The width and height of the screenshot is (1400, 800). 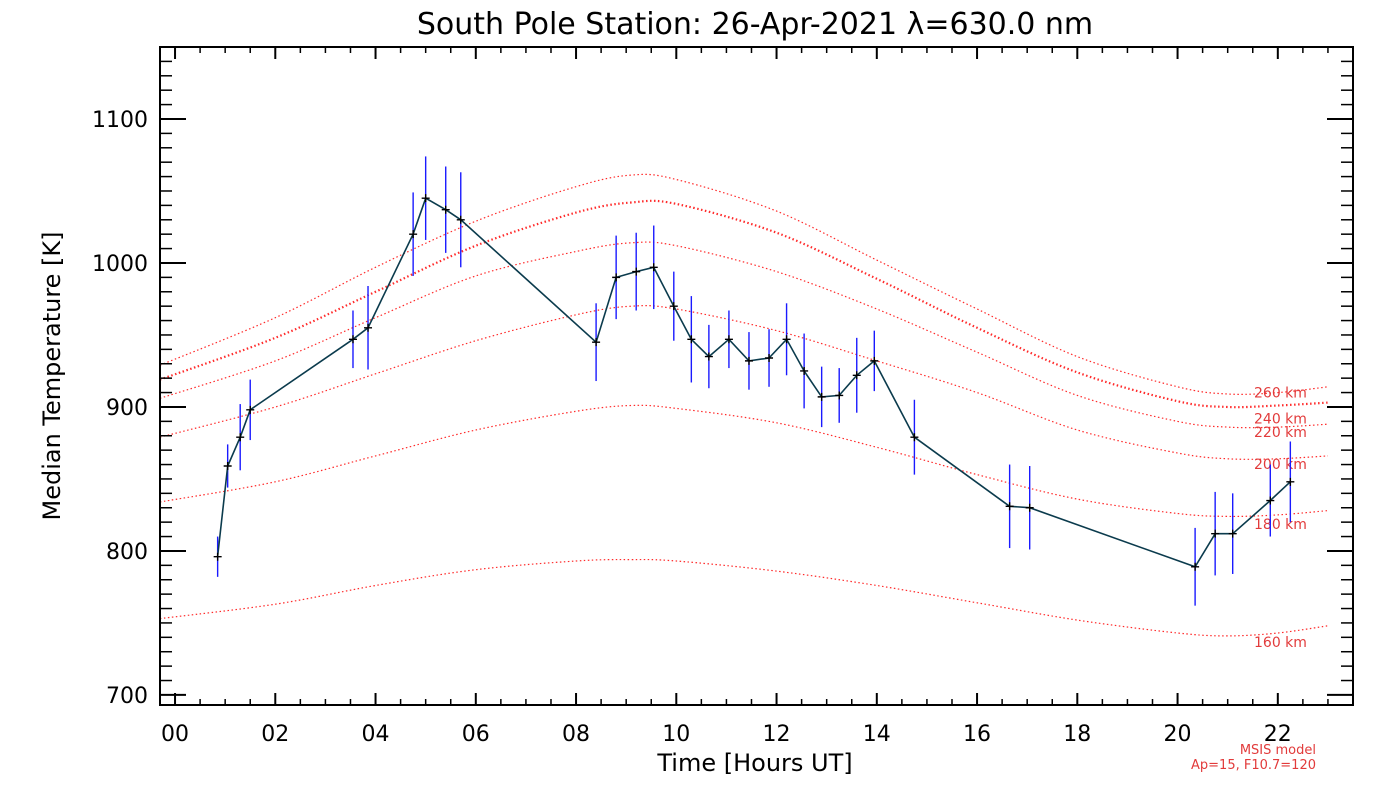 I want to click on x-tick-label: 08, so click(x=576, y=734).